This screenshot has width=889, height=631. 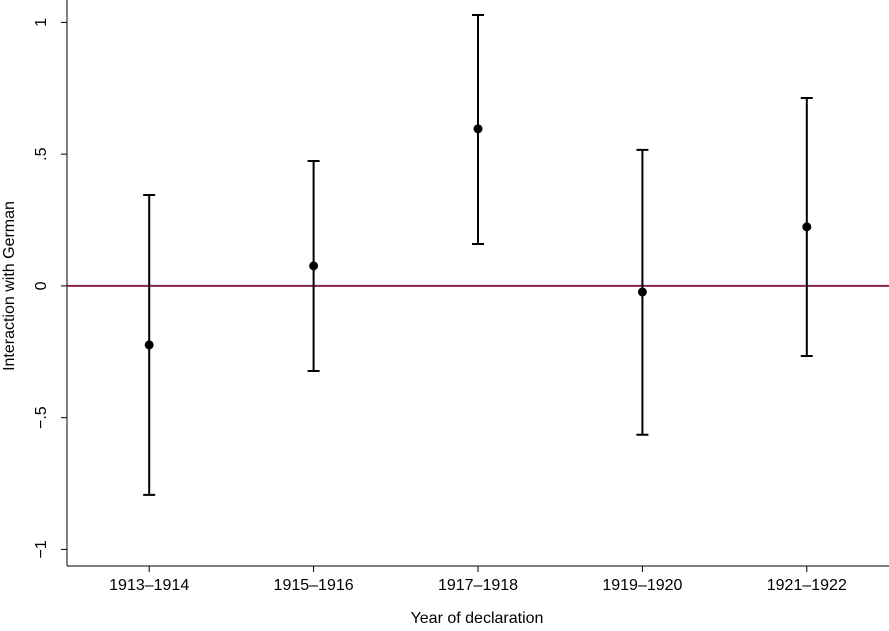 What do you see at coordinates (478, 585) in the screenshot?
I see `x-tick-label: 1917–1918` at bounding box center [478, 585].